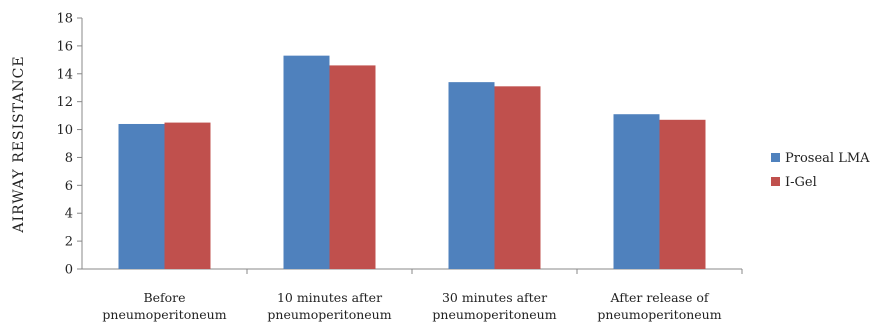 Image resolution: width=888 pixels, height=333 pixels. I want to click on y-tick-label: 4, so click(69, 214).